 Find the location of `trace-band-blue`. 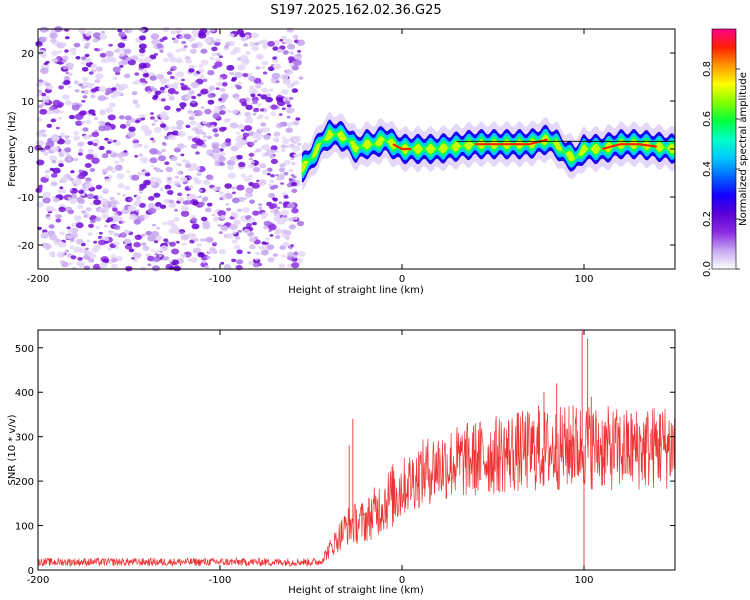

trace-band-blue is located at coordinates (488, 151).